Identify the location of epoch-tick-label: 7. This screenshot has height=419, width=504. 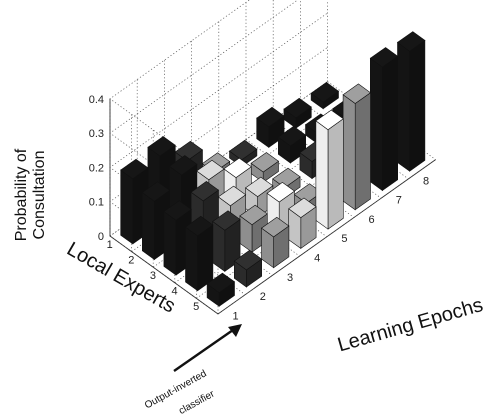
(399, 201).